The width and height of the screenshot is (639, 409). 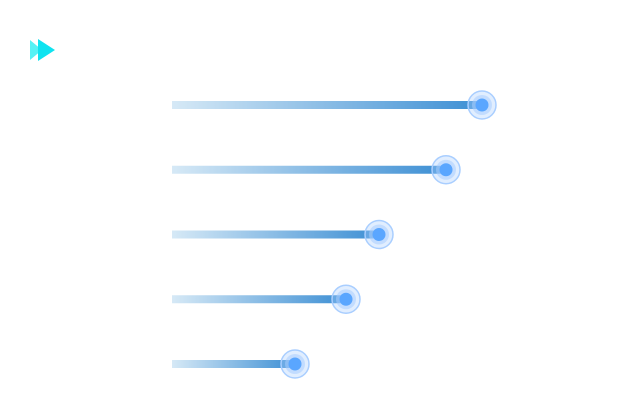 I want to click on play-skip-icon, so click(x=43, y=50).